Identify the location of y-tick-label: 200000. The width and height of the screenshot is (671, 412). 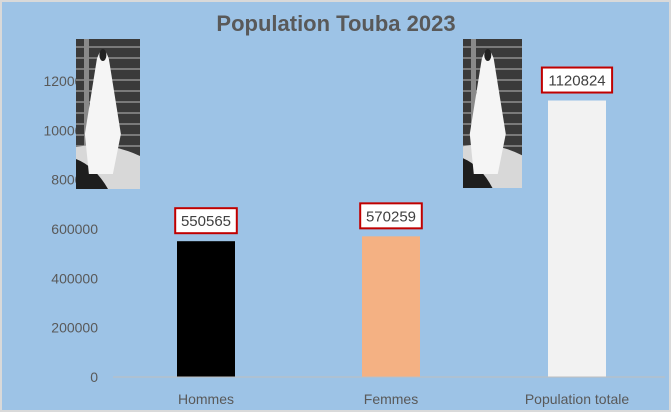
(74, 328).